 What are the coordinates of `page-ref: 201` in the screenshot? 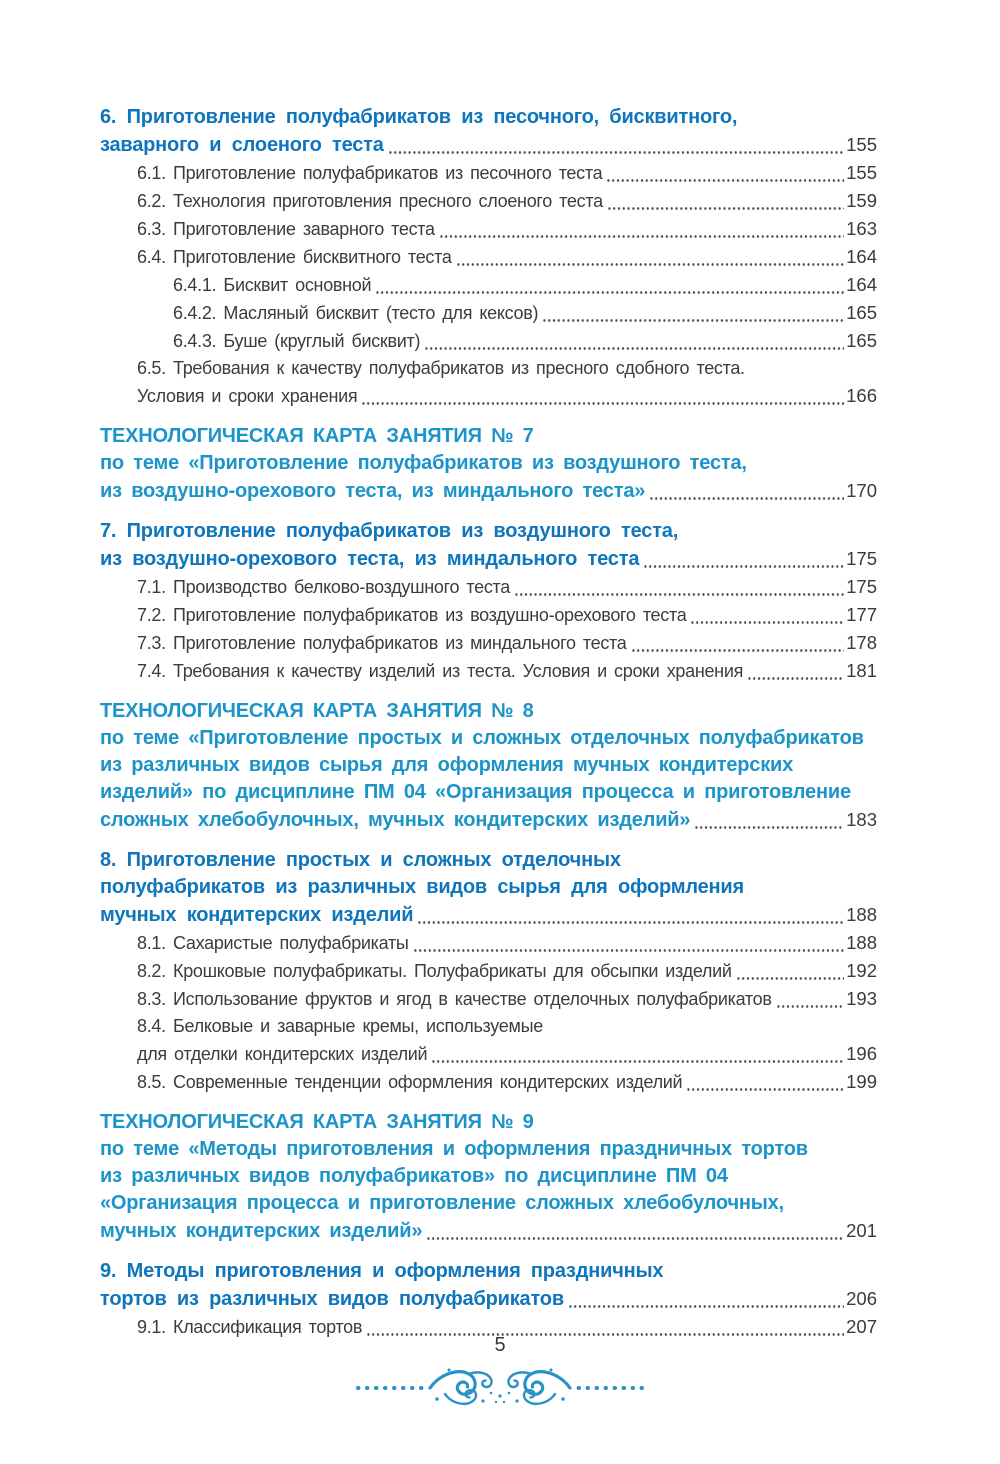 It's located at (861, 1230).